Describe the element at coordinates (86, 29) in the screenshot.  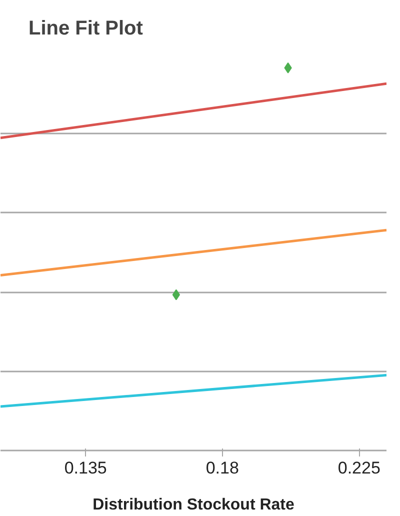
I see `chart-title: Line Fit Plot` at that location.